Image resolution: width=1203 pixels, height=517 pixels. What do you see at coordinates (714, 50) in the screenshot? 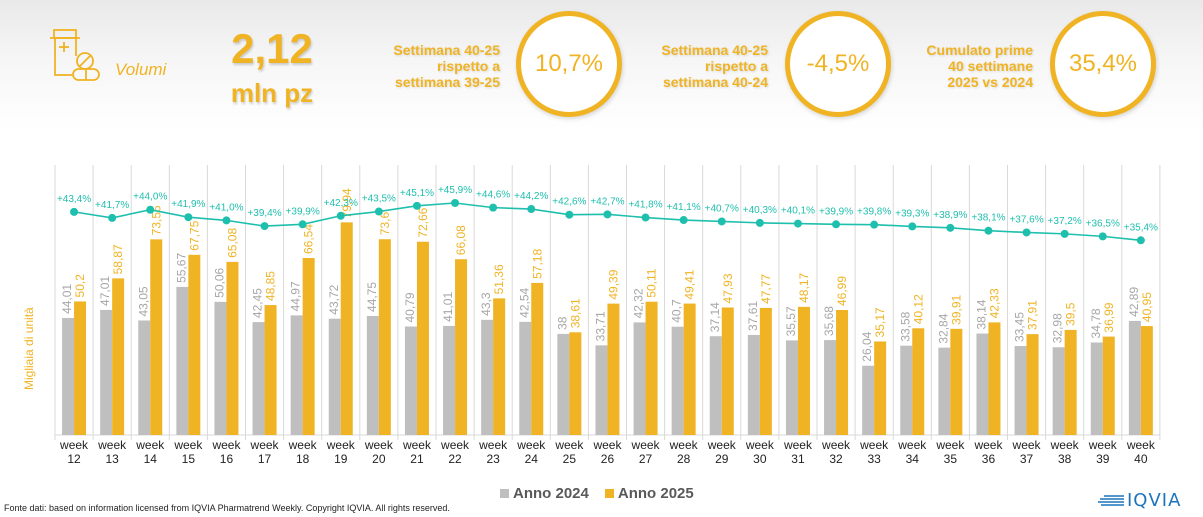
I see `kpi-2-label-line: Settimana 40-25` at bounding box center [714, 50].